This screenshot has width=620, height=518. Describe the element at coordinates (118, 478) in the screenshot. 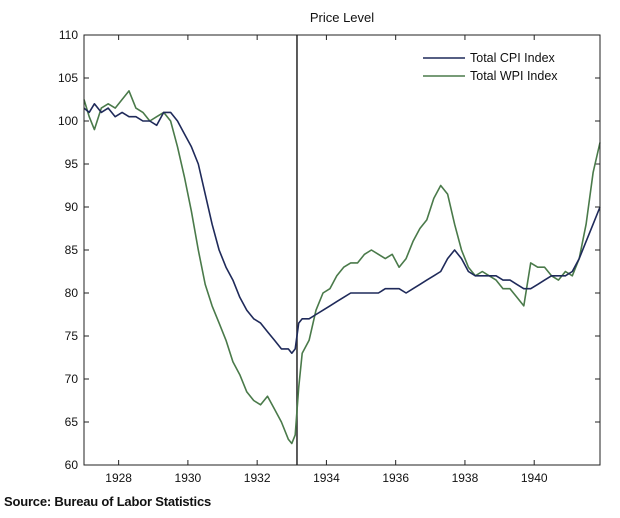

I see `x-tick-label: 1928` at that location.